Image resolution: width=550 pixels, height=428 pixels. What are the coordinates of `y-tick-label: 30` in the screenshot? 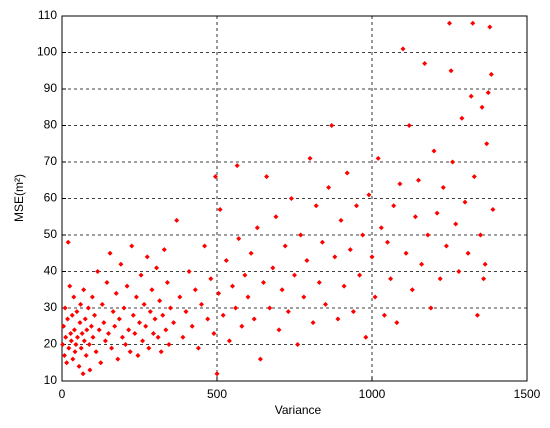 It's located at (51, 307).